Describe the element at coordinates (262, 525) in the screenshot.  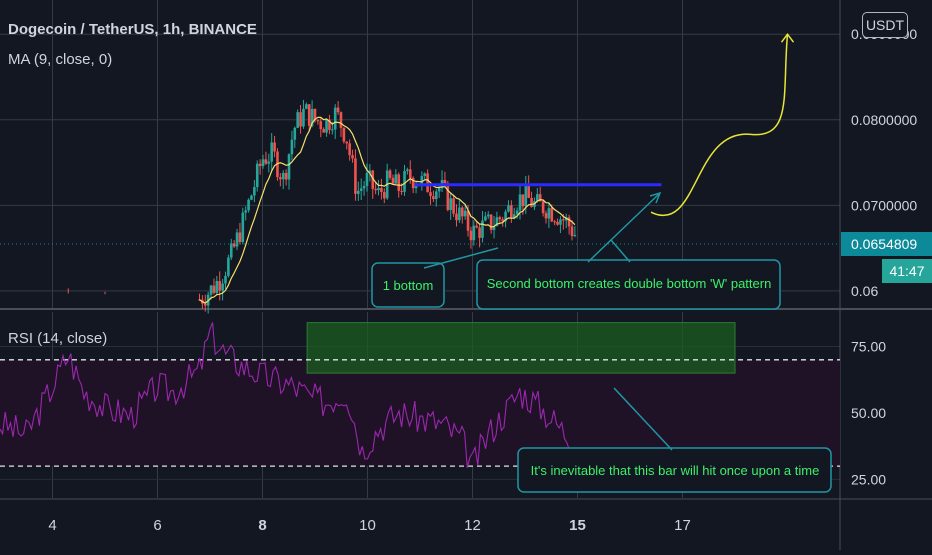
I see `time-axis-label: 8` at that location.